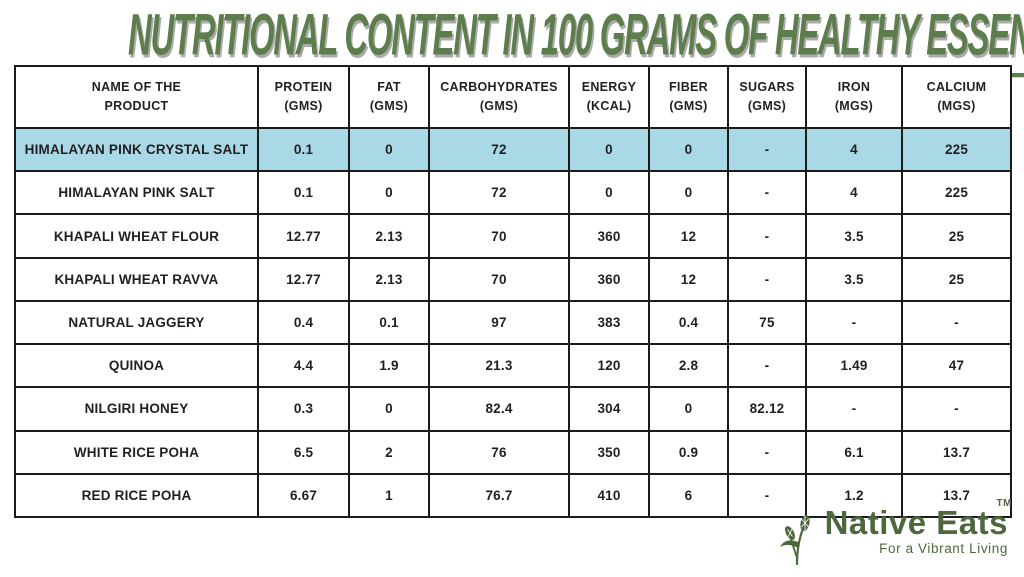 This screenshot has height=577, width=1024. What do you see at coordinates (798, 542) in the screenshot?
I see `wheat-sprig-icon` at bounding box center [798, 542].